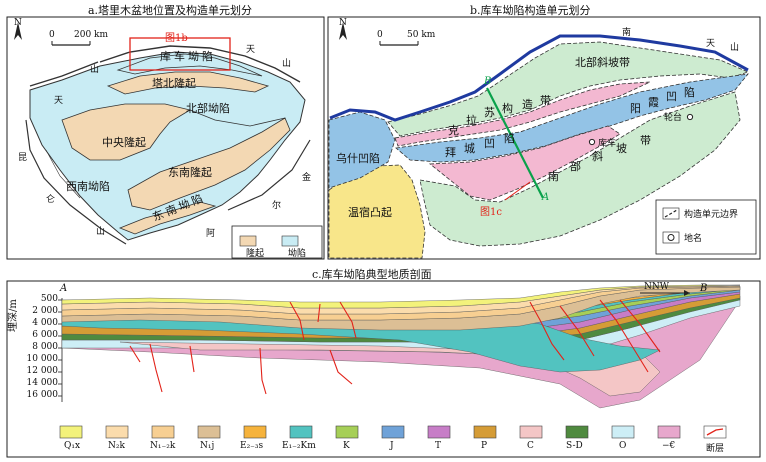 This screenshot has height=462, width=766. I want to click on north-letter-a: N, so click(18, 23).